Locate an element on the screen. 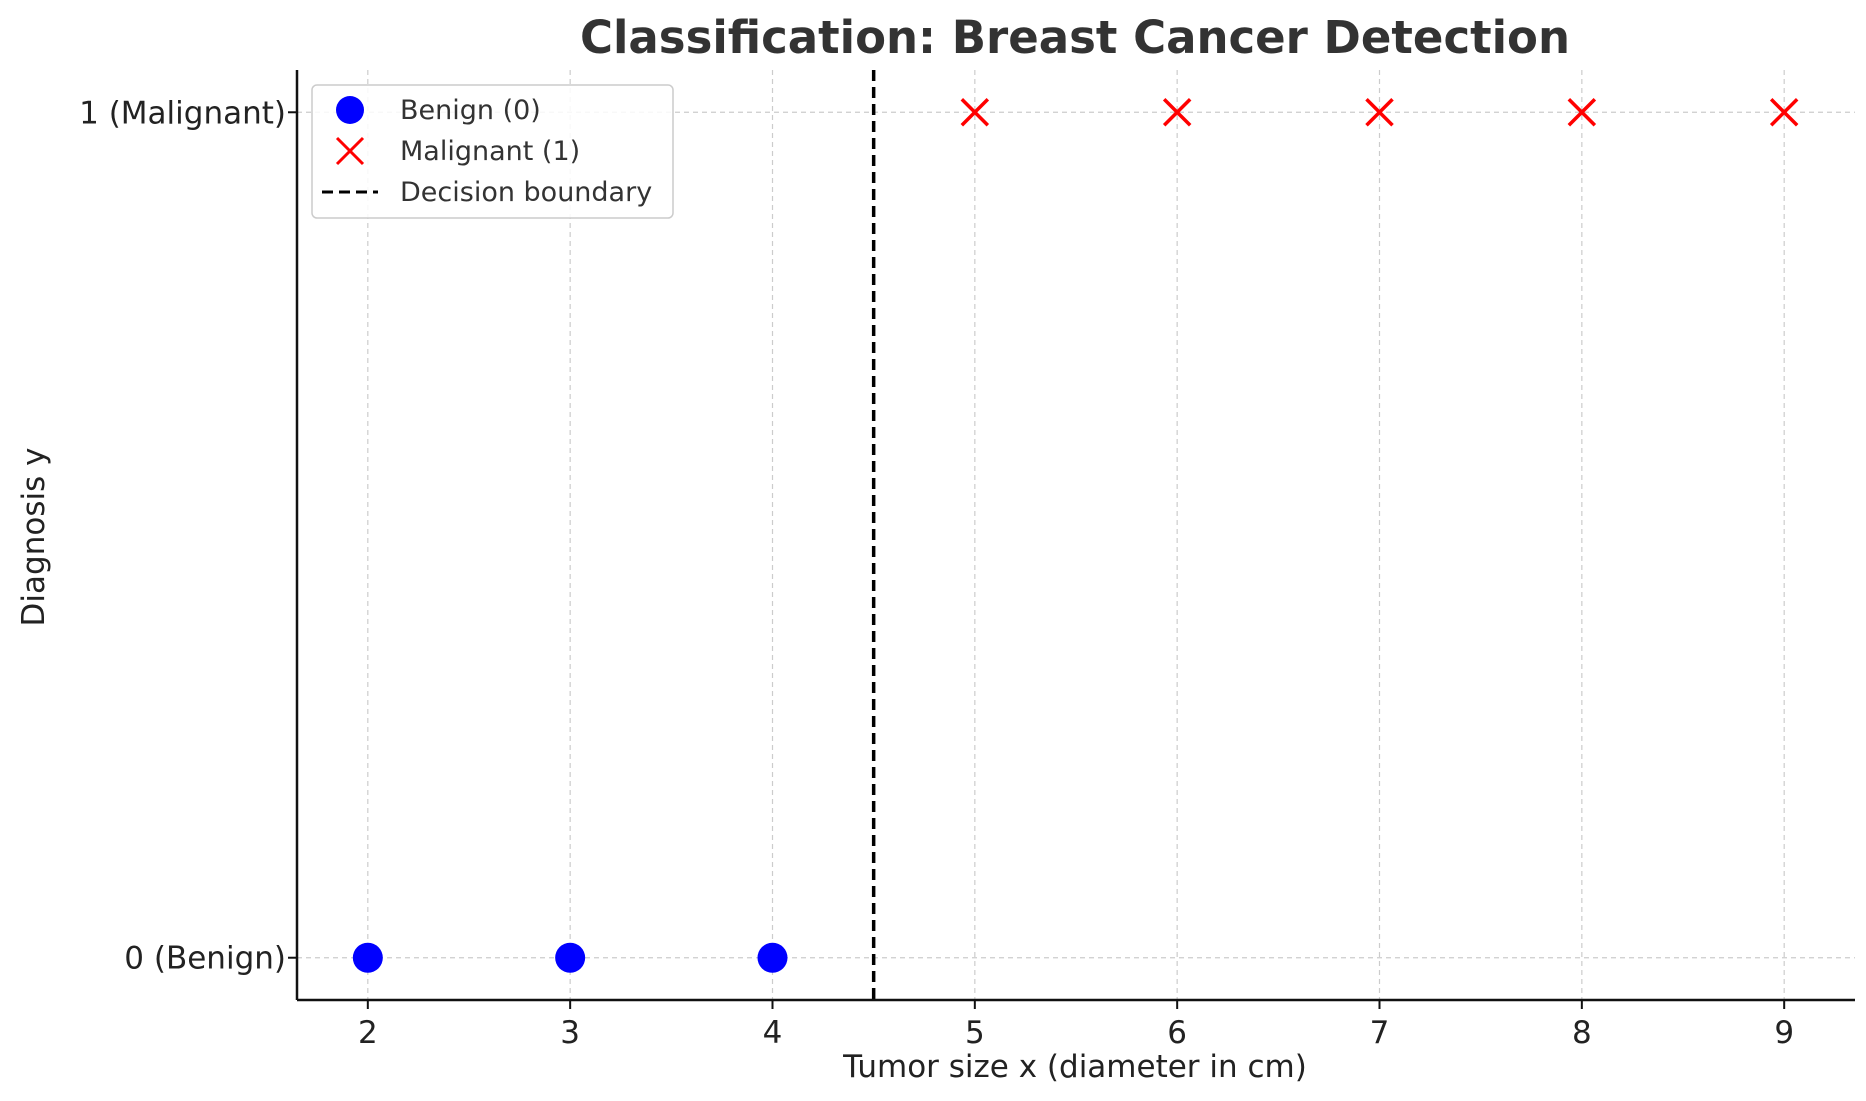 The height and width of the screenshot is (1101, 1866). legend-boundary-label: Decision boundary is located at coordinates (526, 192).